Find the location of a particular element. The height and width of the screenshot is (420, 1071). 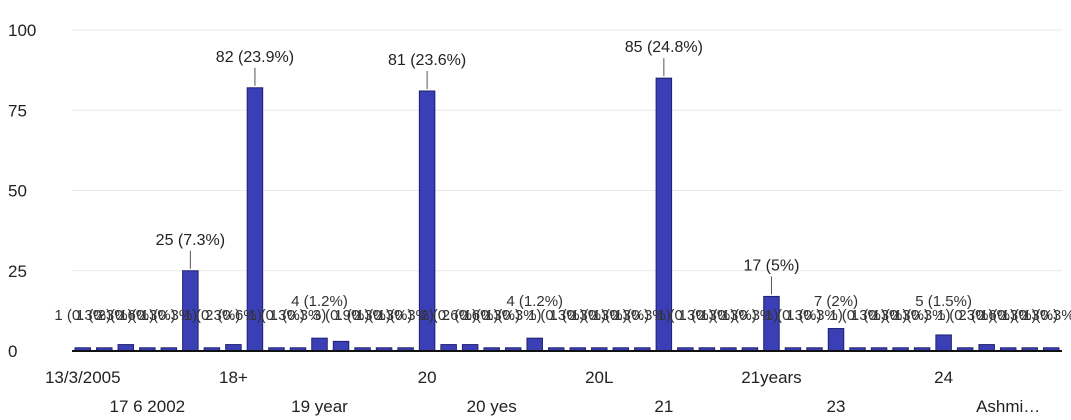

x-tick-label: 21years is located at coordinates (771, 377).